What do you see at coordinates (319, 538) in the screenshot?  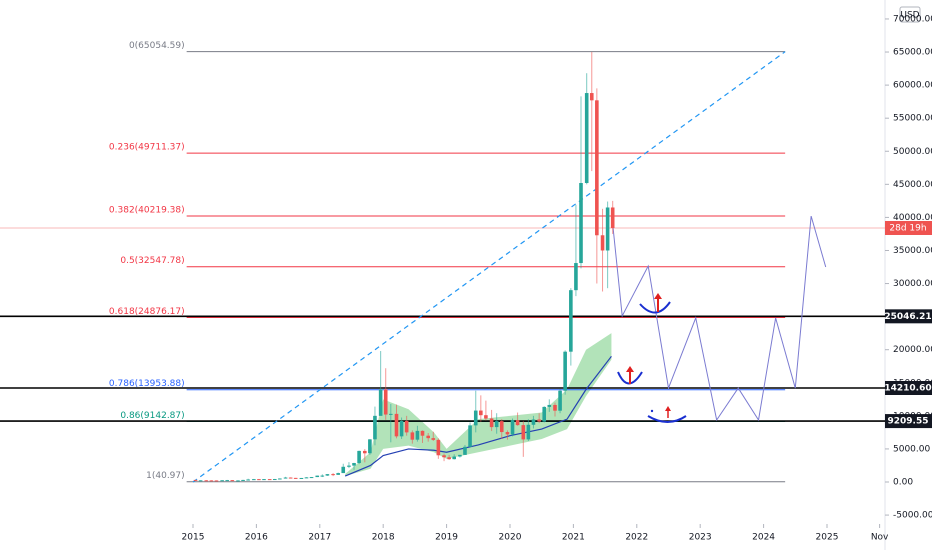 I see `x-tick-label: 2017` at bounding box center [319, 538].